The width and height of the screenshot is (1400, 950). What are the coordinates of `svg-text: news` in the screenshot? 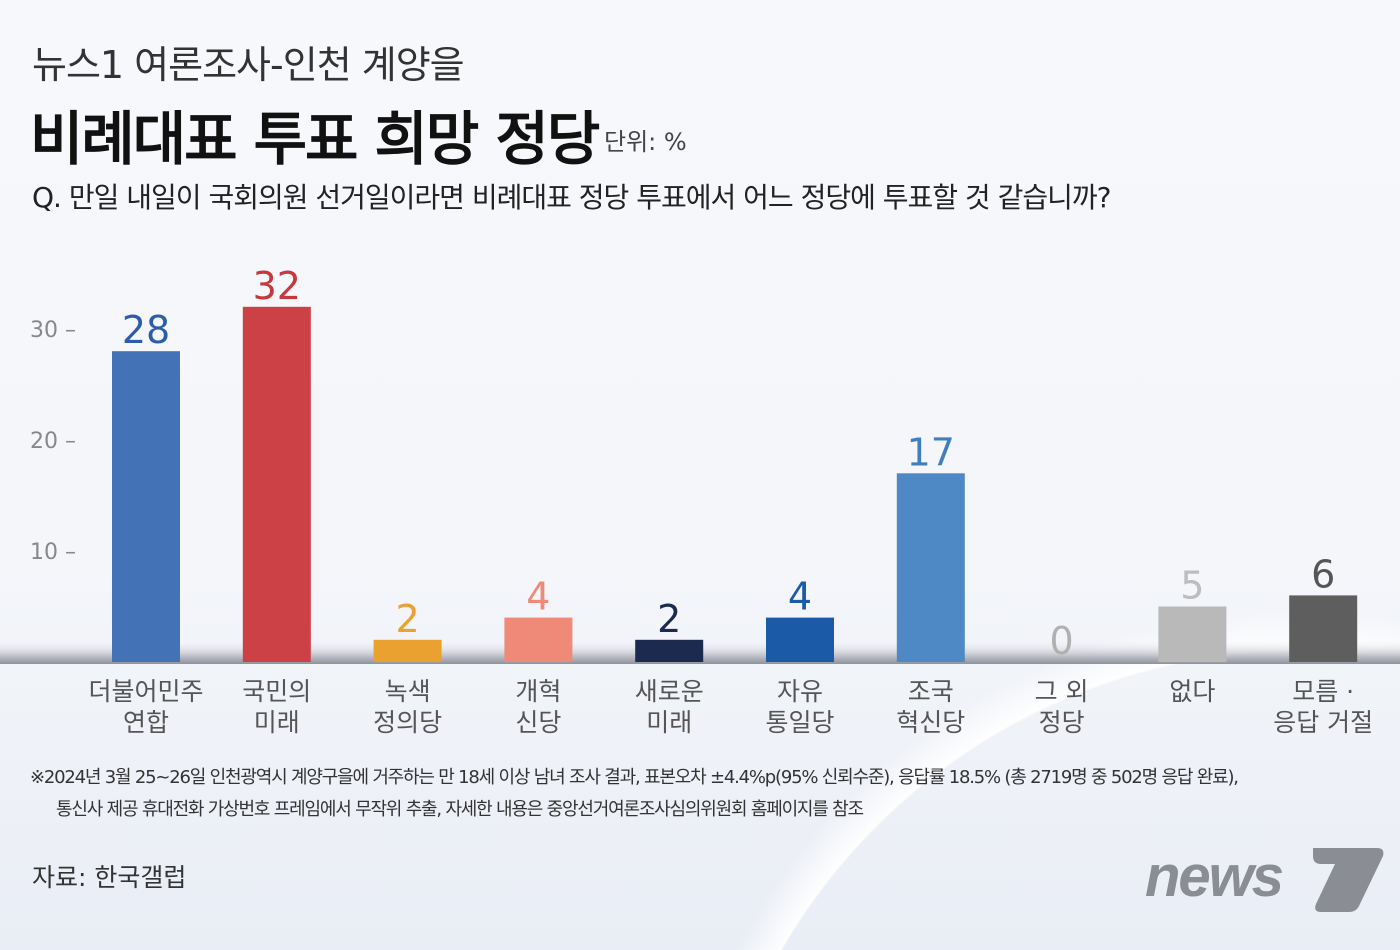 It's located at (1214, 876).